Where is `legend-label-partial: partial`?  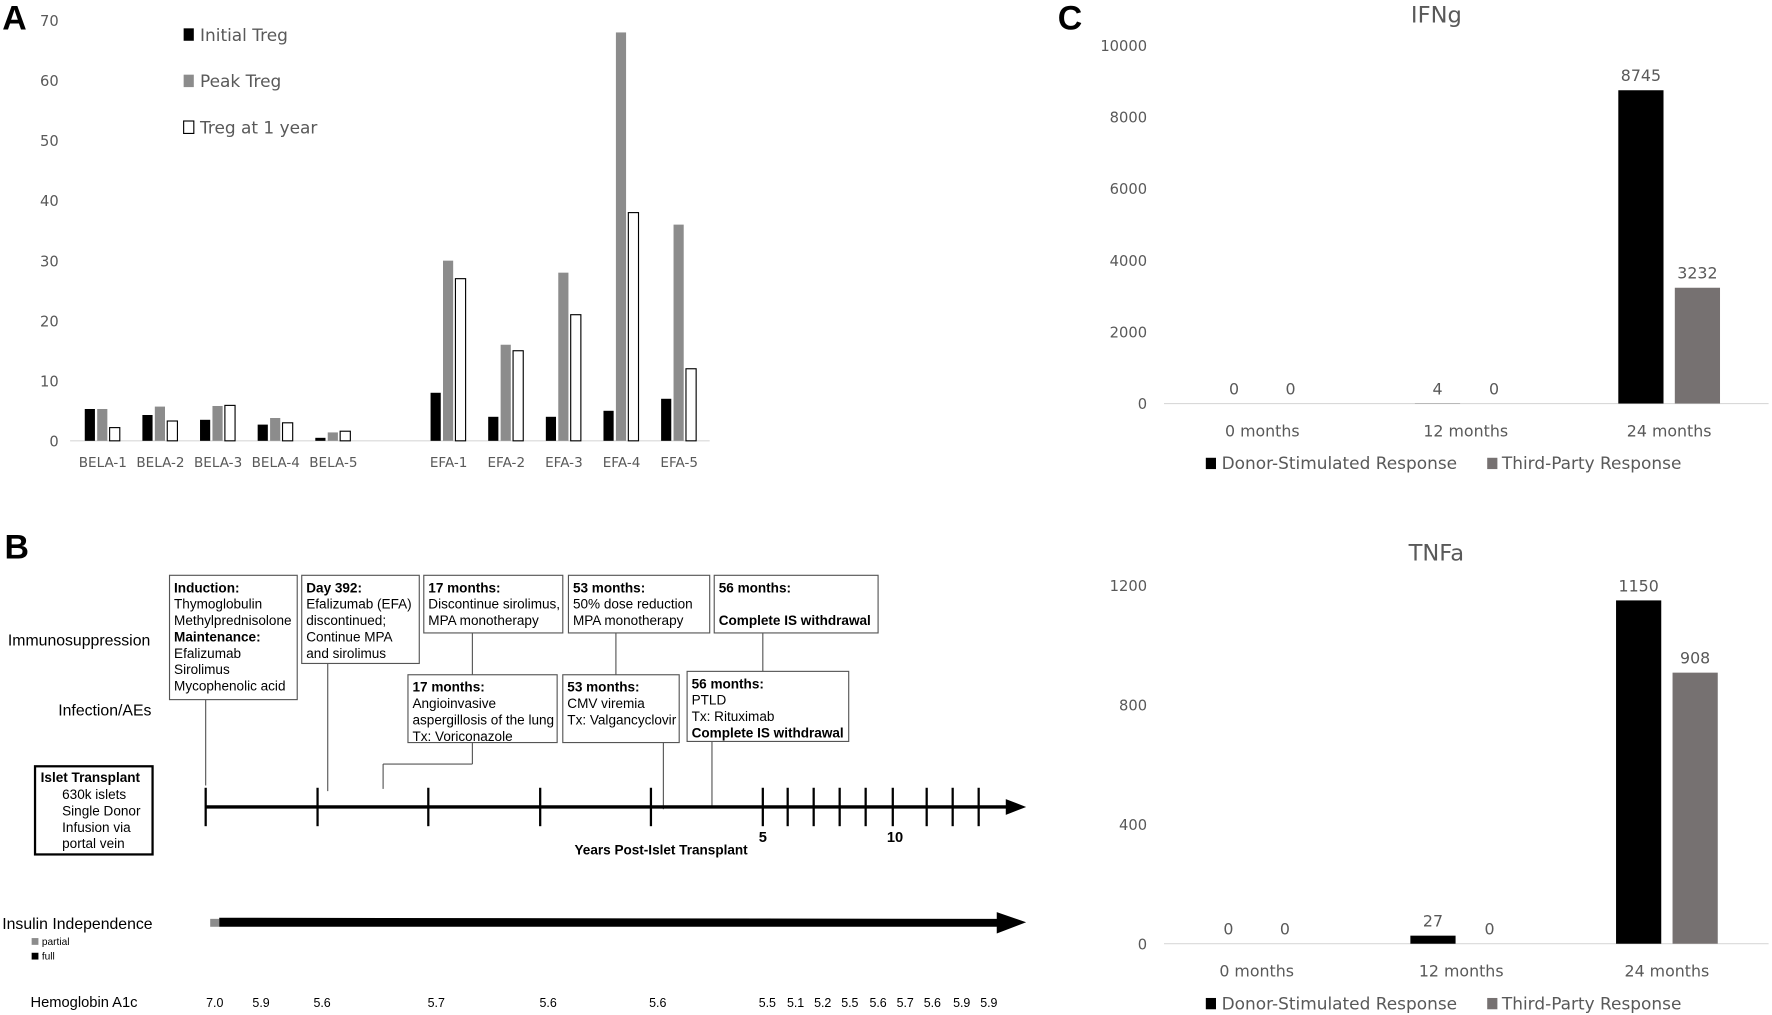 legend-label-partial: partial is located at coordinates (56, 942).